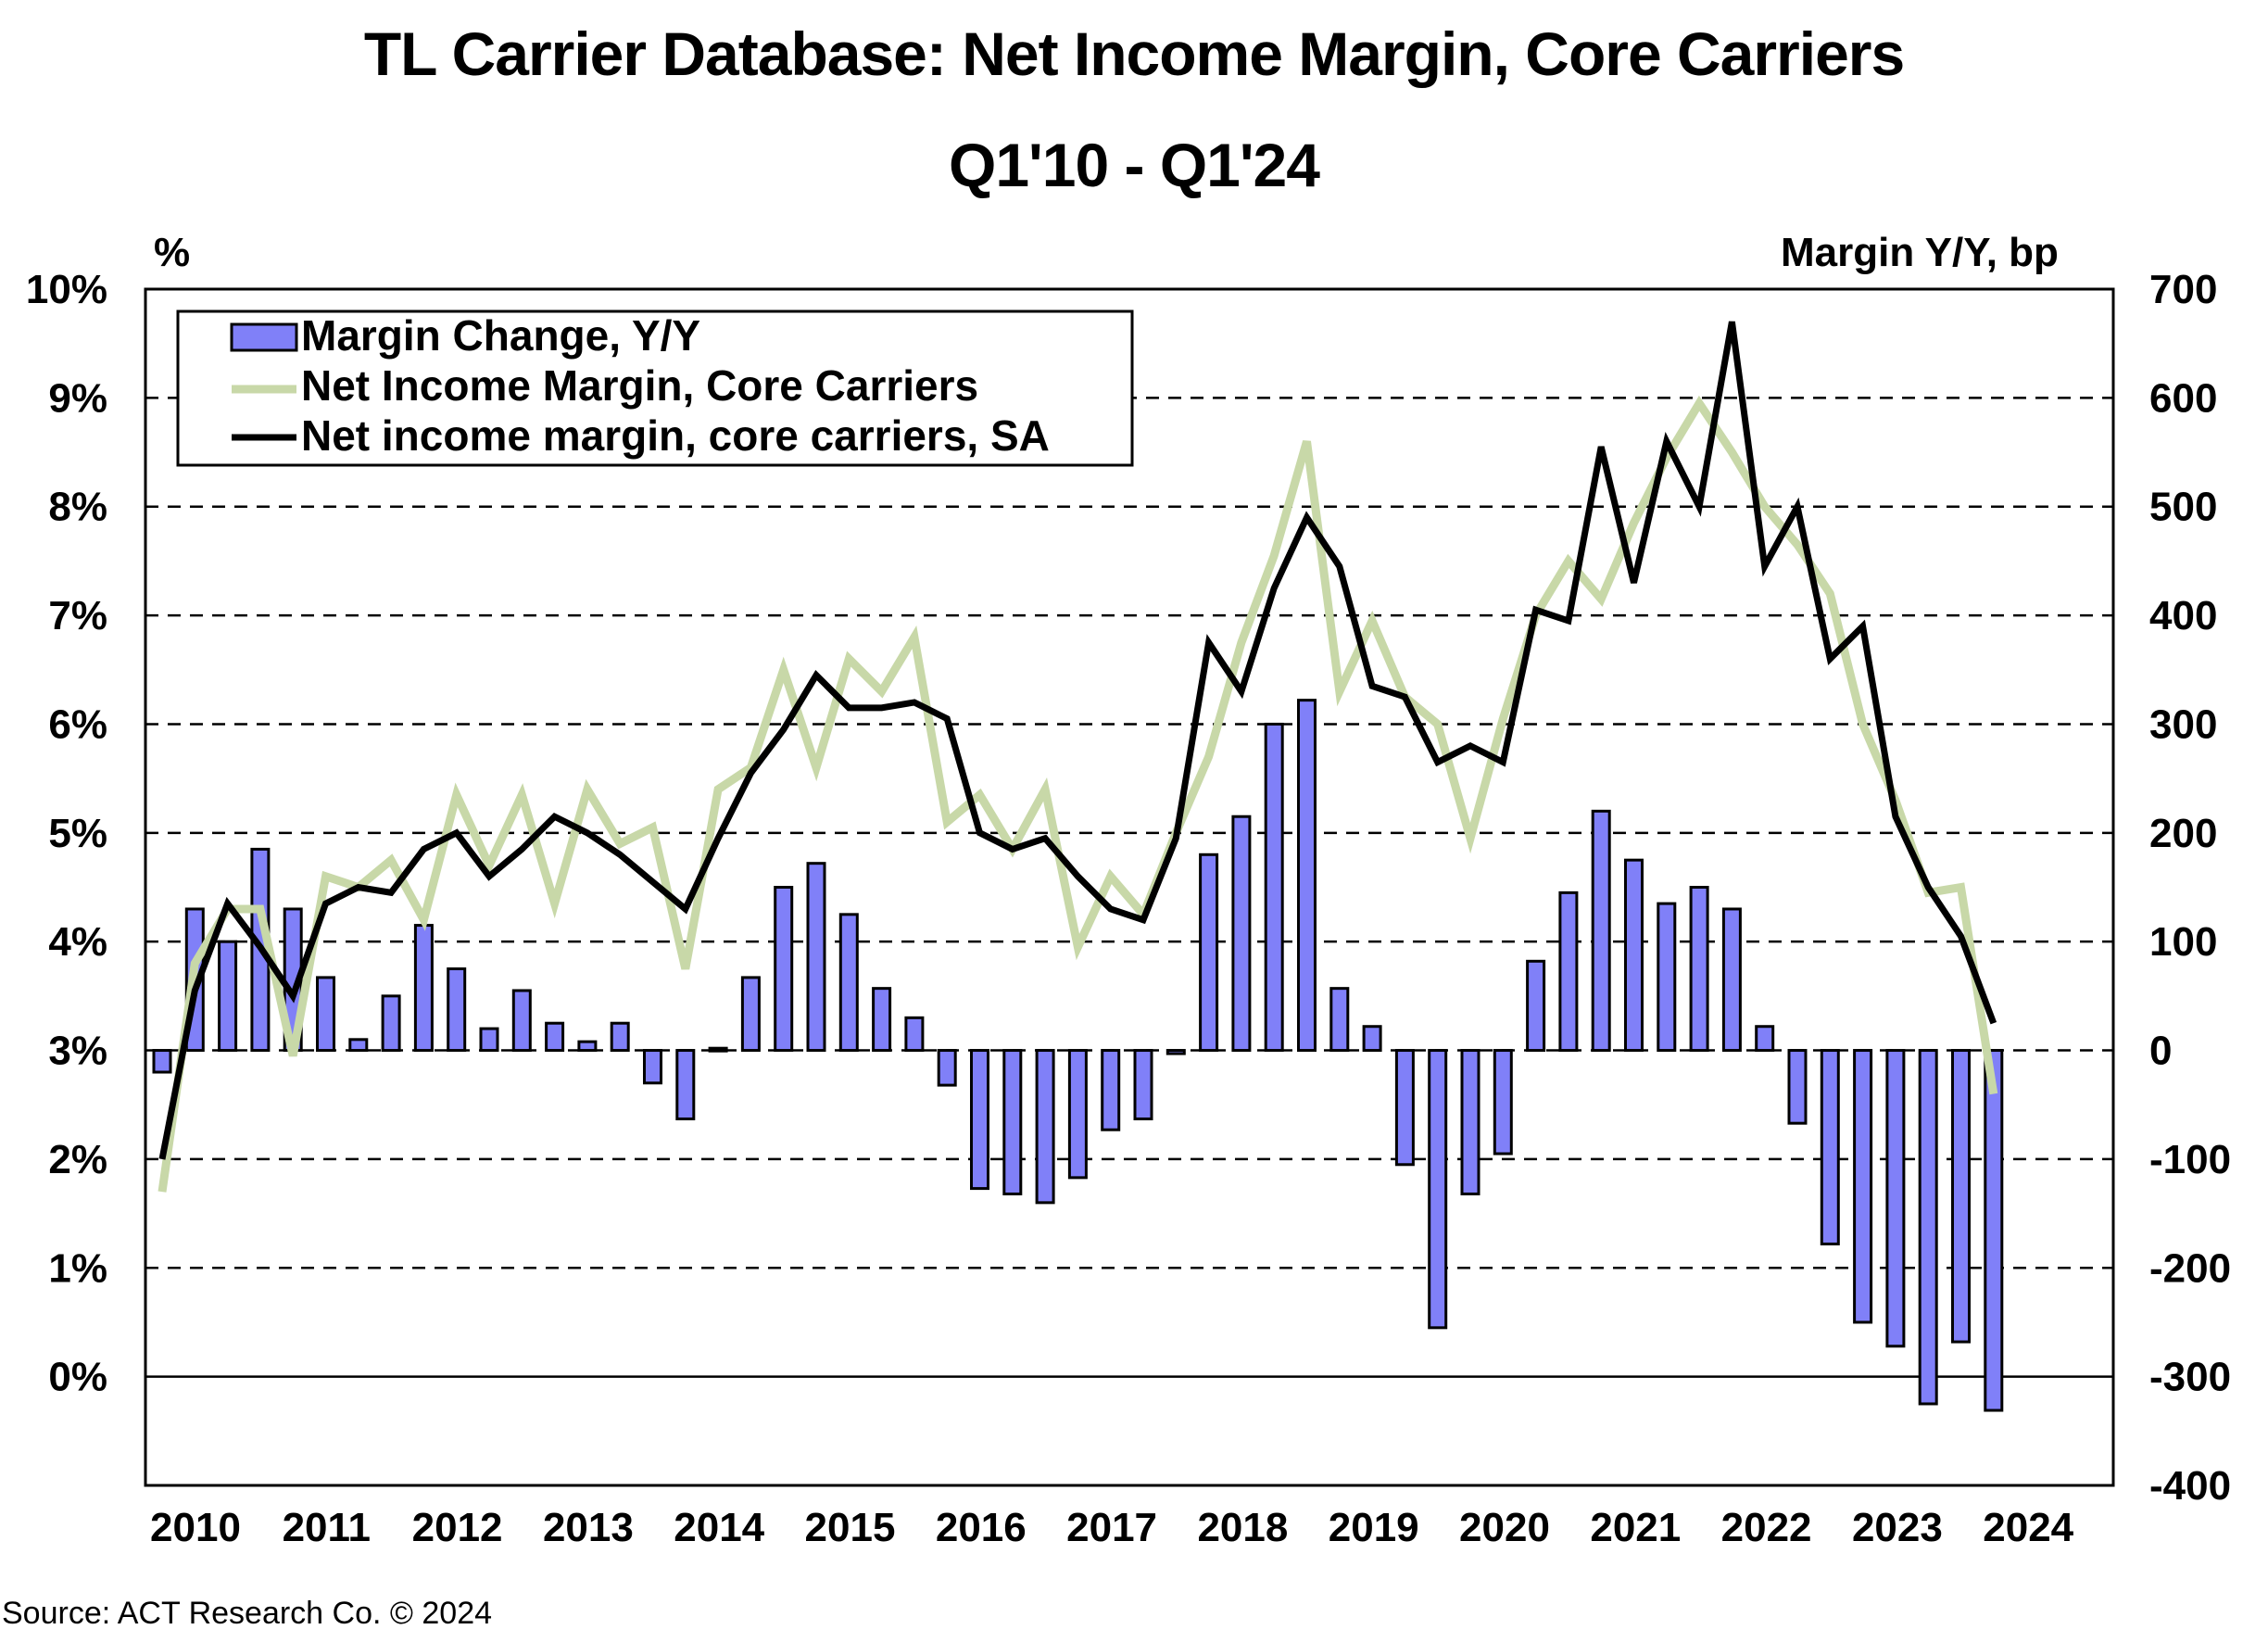 The width and height of the screenshot is (2268, 1642). Describe the element at coordinates (2183, 615) in the screenshot. I see `right-tick-label: 400` at that location.